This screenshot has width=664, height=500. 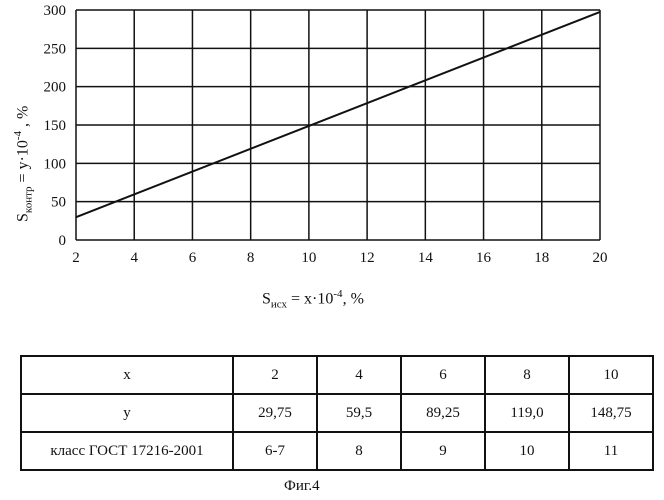 What do you see at coordinates (302, 486) in the screenshot?
I see `figure-caption: Фиг.4` at bounding box center [302, 486].